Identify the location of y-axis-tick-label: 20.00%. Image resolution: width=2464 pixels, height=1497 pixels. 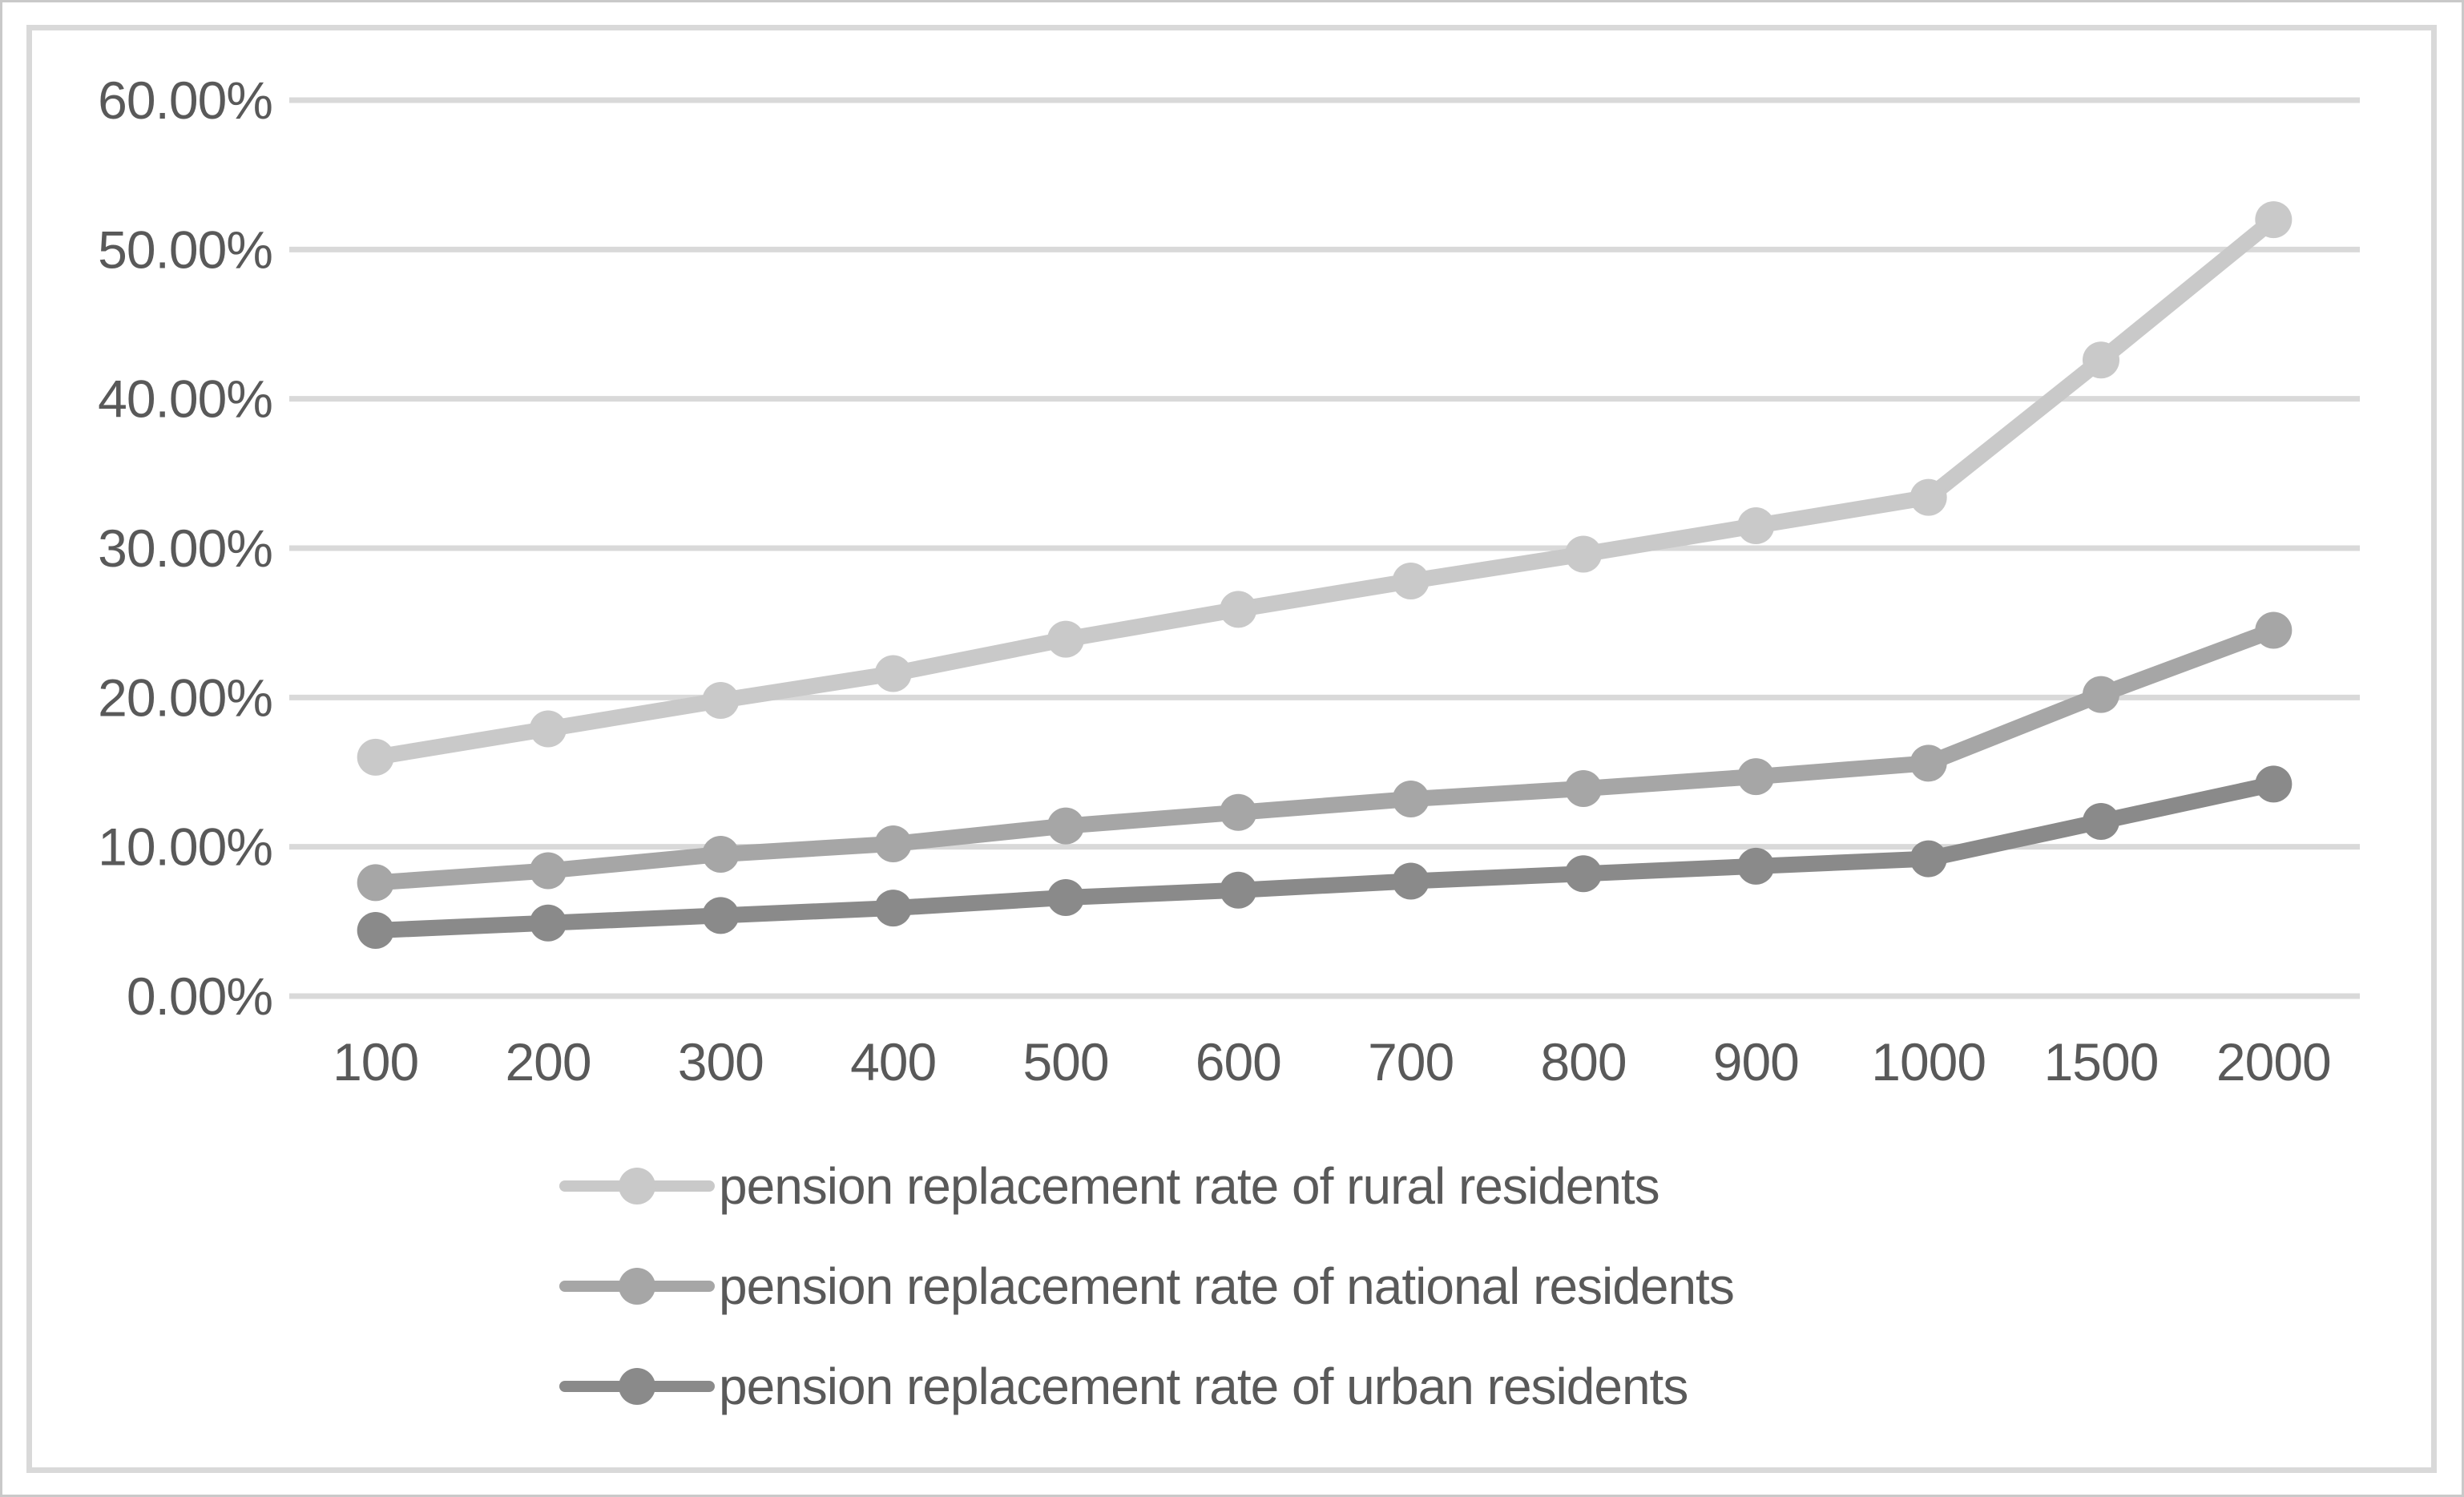
(185, 697).